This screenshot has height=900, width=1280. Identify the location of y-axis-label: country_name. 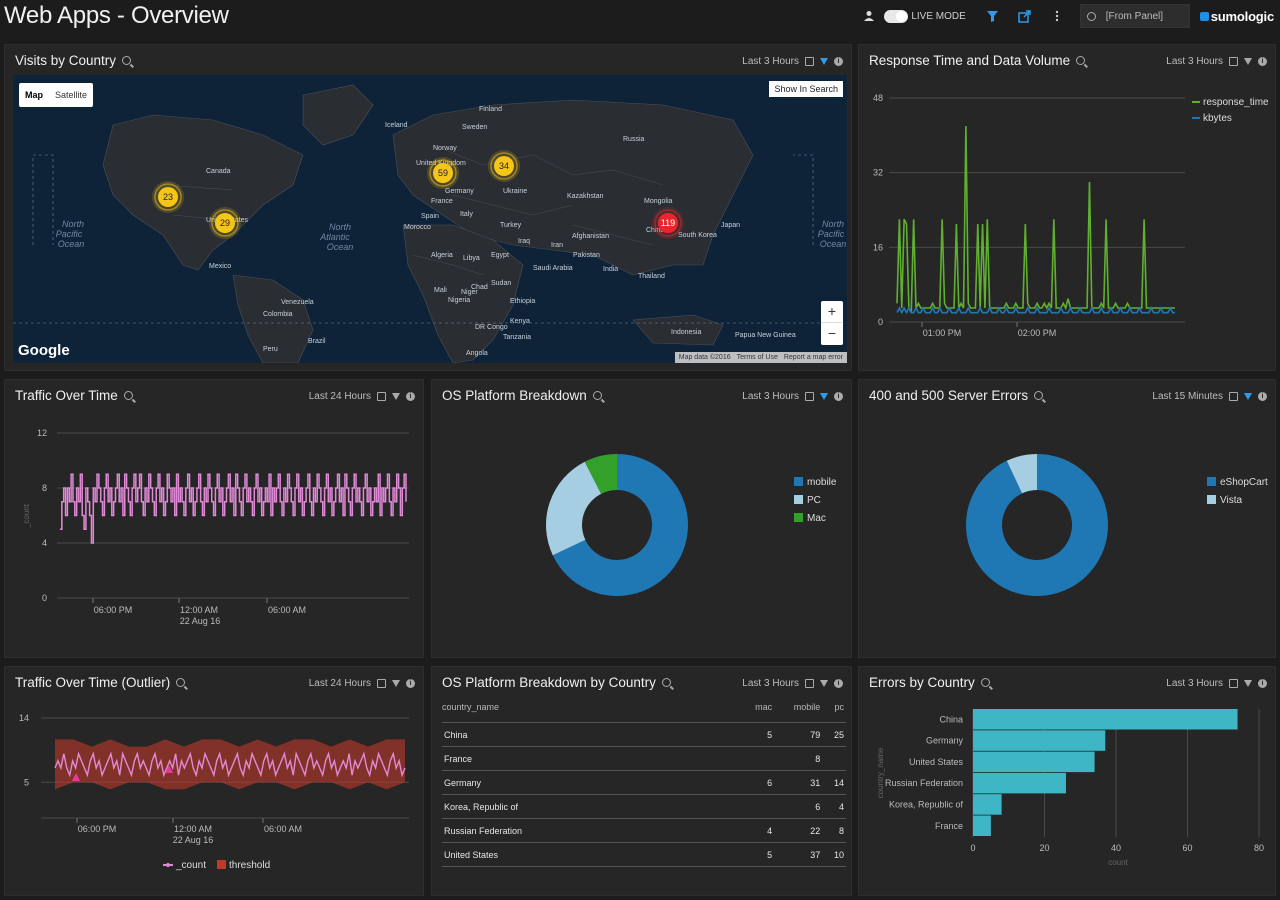
(880, 772).